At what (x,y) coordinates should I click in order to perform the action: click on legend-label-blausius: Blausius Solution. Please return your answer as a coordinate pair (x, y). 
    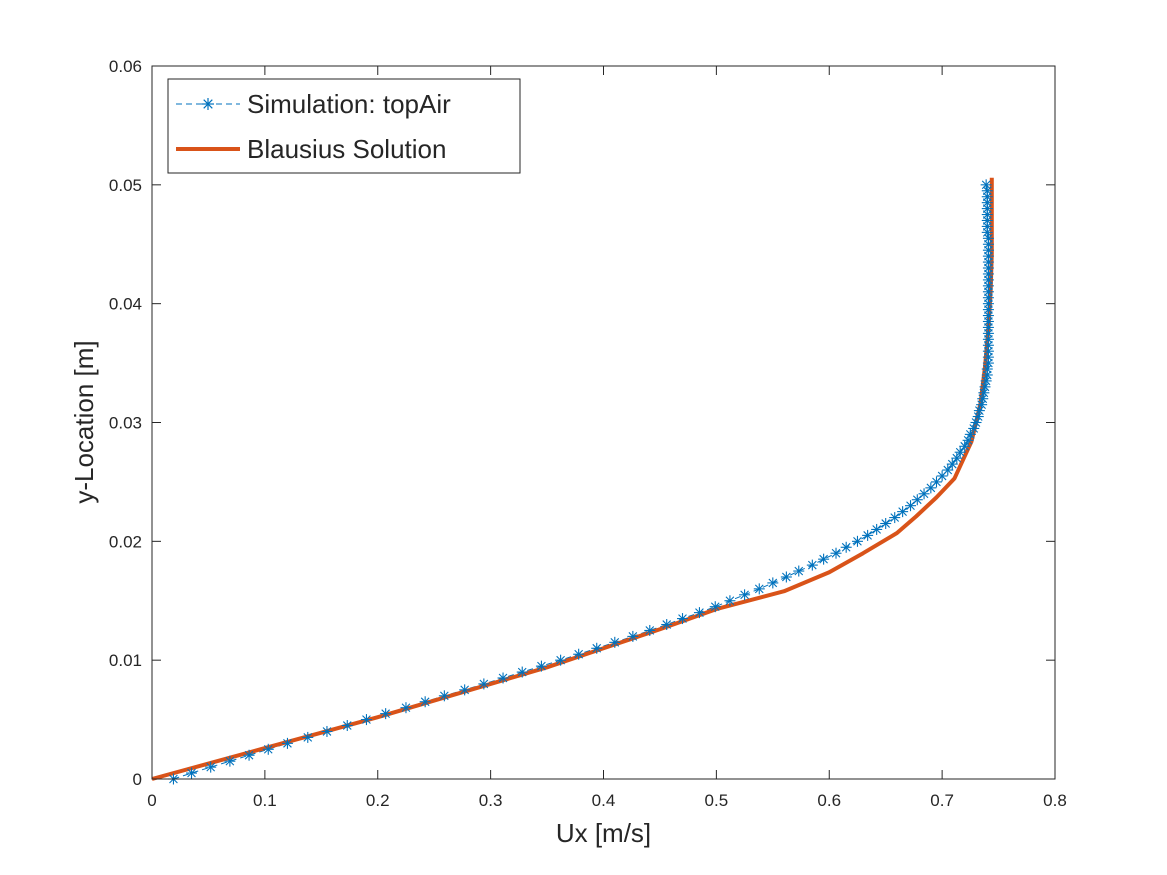
    Looking at the image, I should click on (346, 149).